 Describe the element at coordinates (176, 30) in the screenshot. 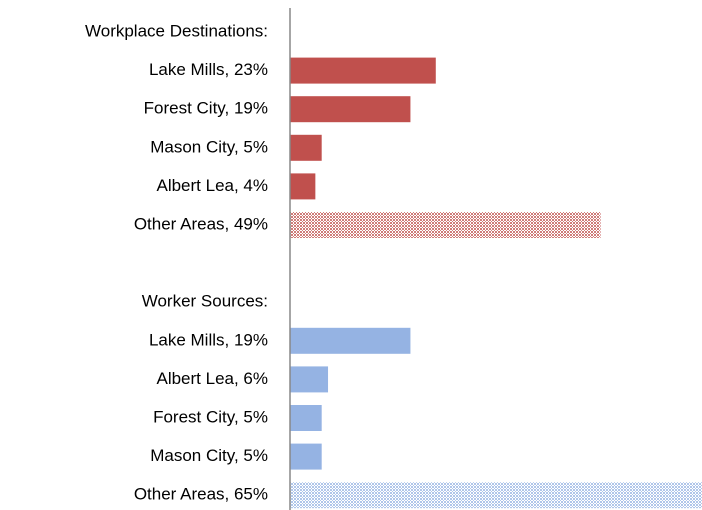

I see `group-title: Workplace Destinations:` at that location.